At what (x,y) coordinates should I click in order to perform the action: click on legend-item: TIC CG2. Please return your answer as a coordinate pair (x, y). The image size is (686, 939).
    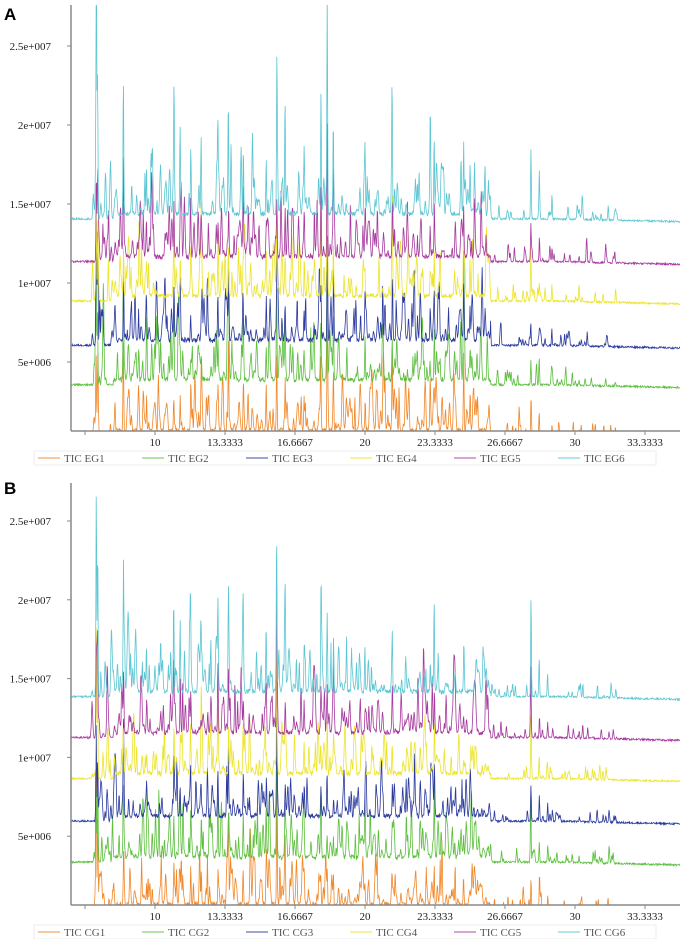
    Looking at the image, I should click on (175, 933).